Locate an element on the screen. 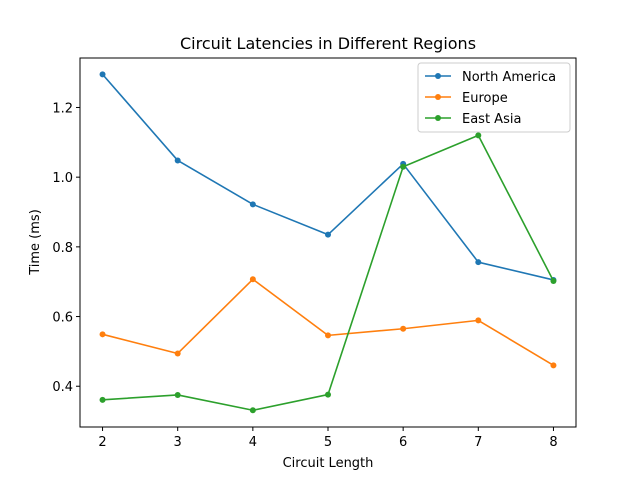 This screenshot has height=480, width=640. x-tick-label: 7 is located at coordinates (478, 442).